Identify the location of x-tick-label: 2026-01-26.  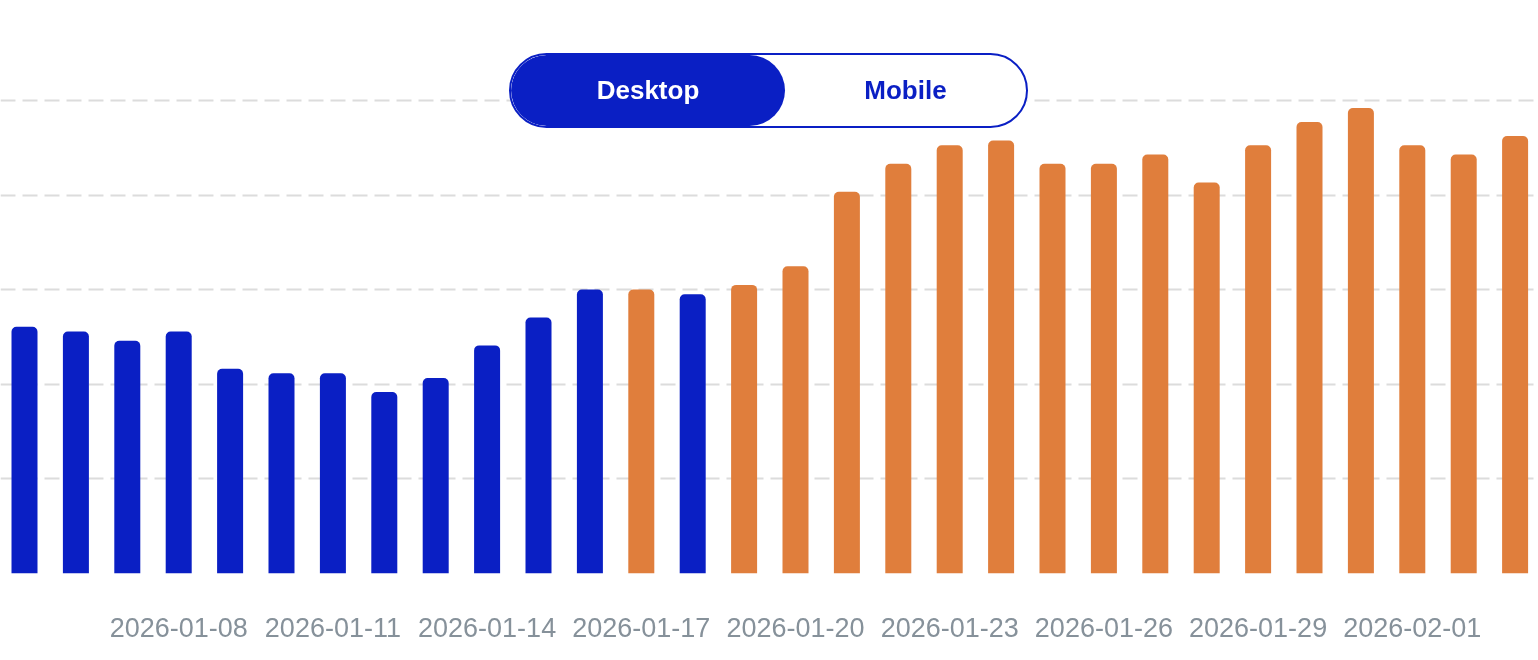
(1103, 627).